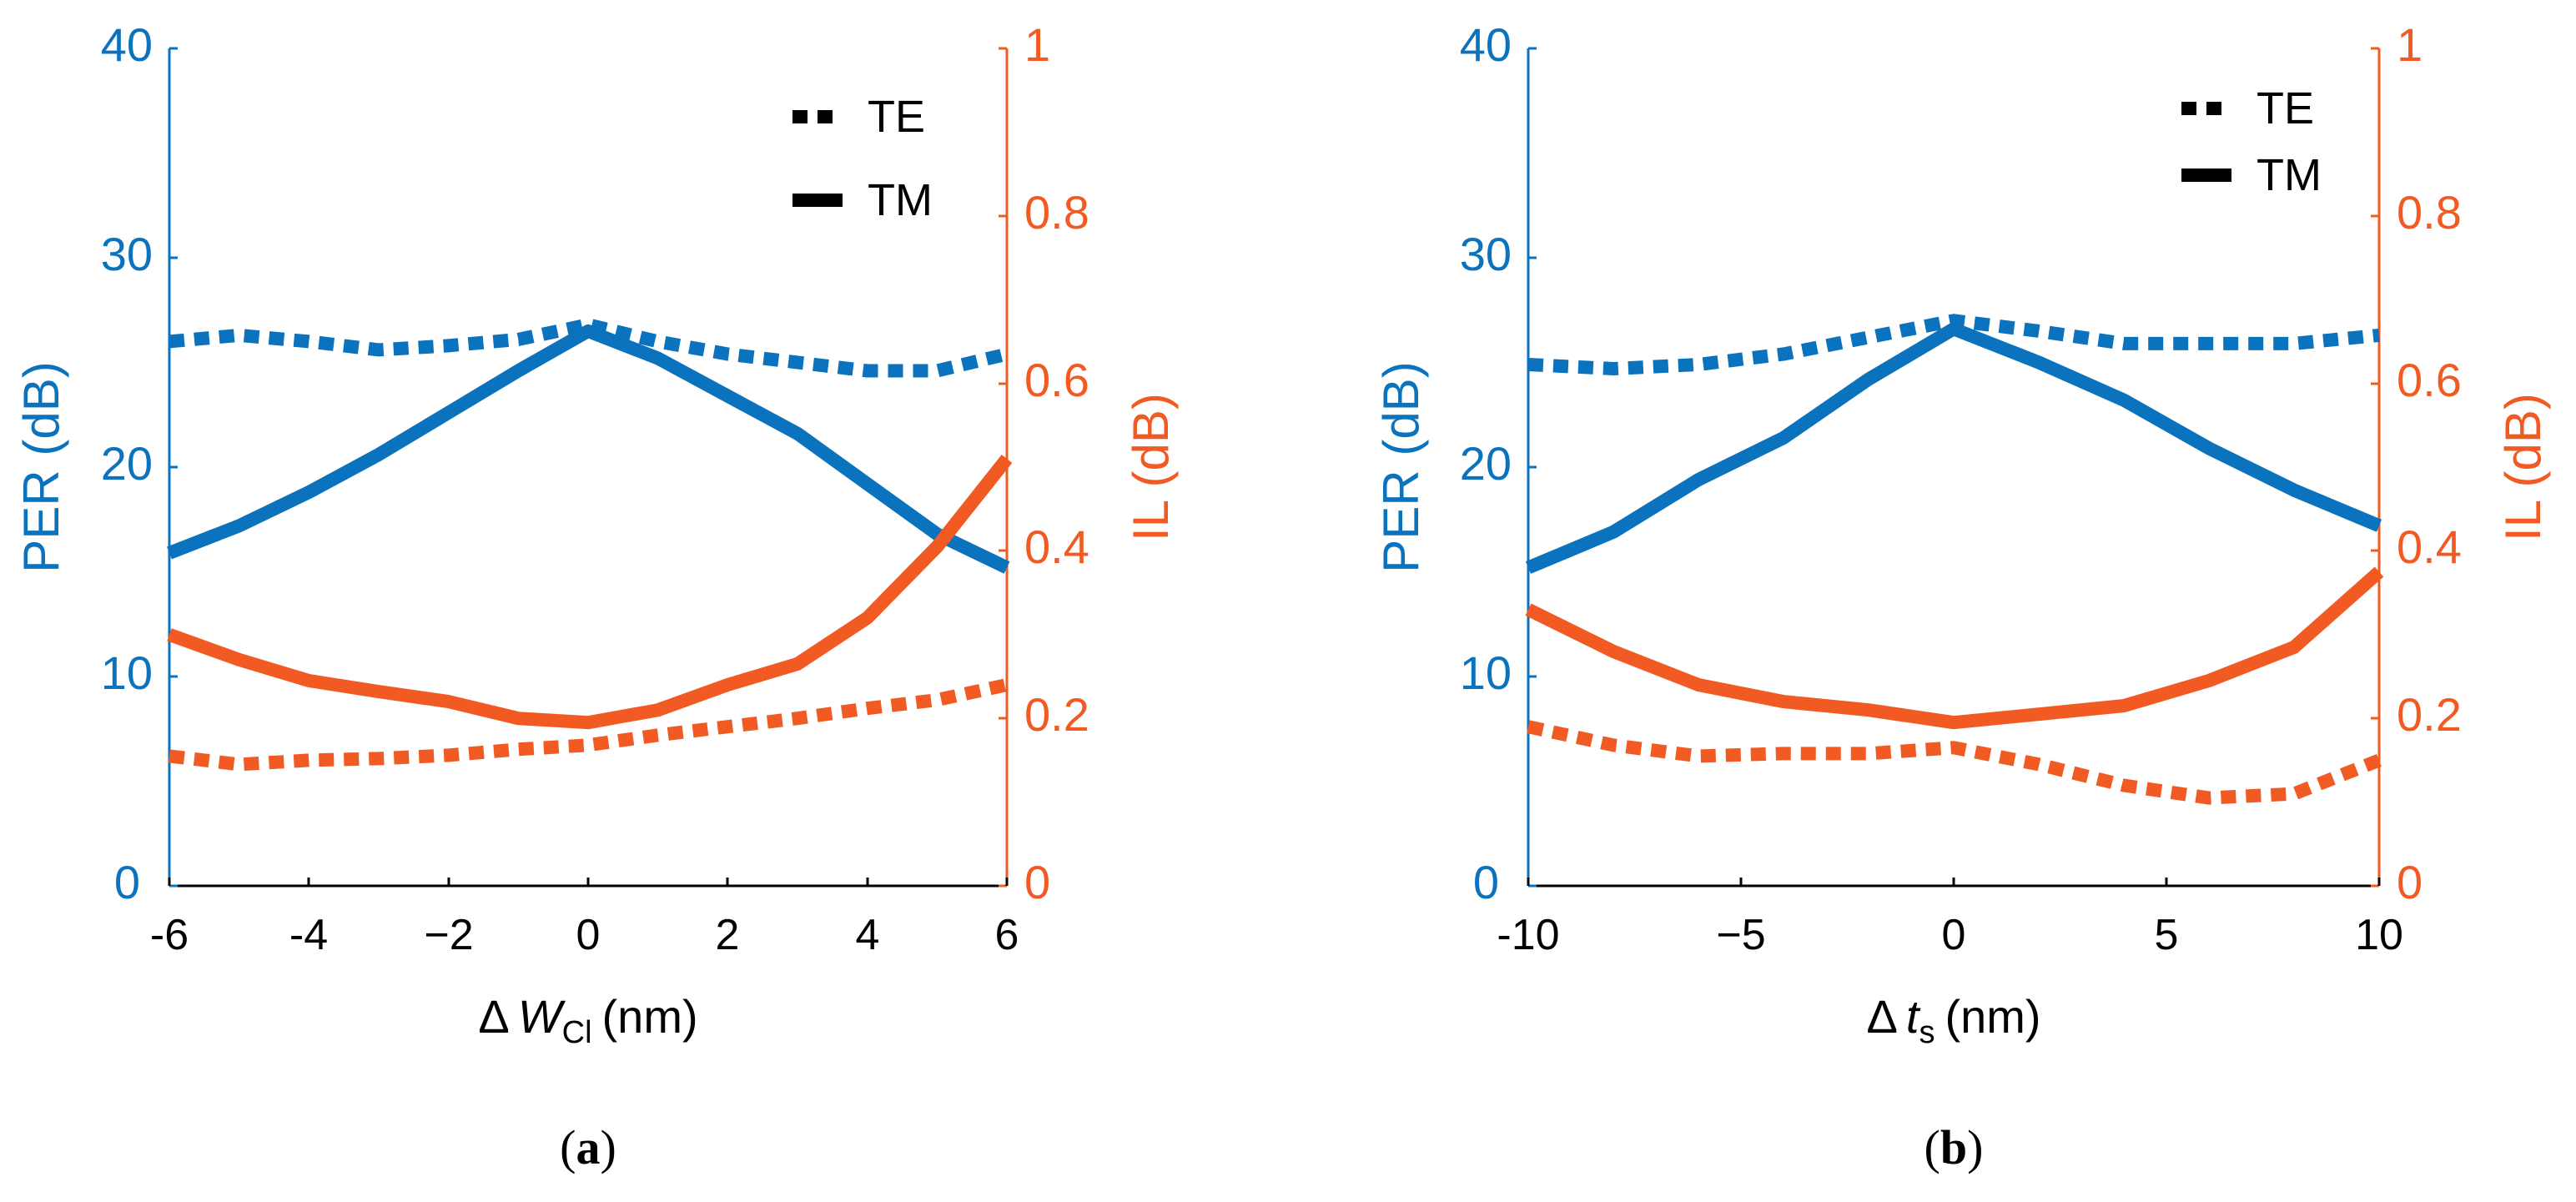  I want to click on panel-a-per-tm-line, so click(588, 449).